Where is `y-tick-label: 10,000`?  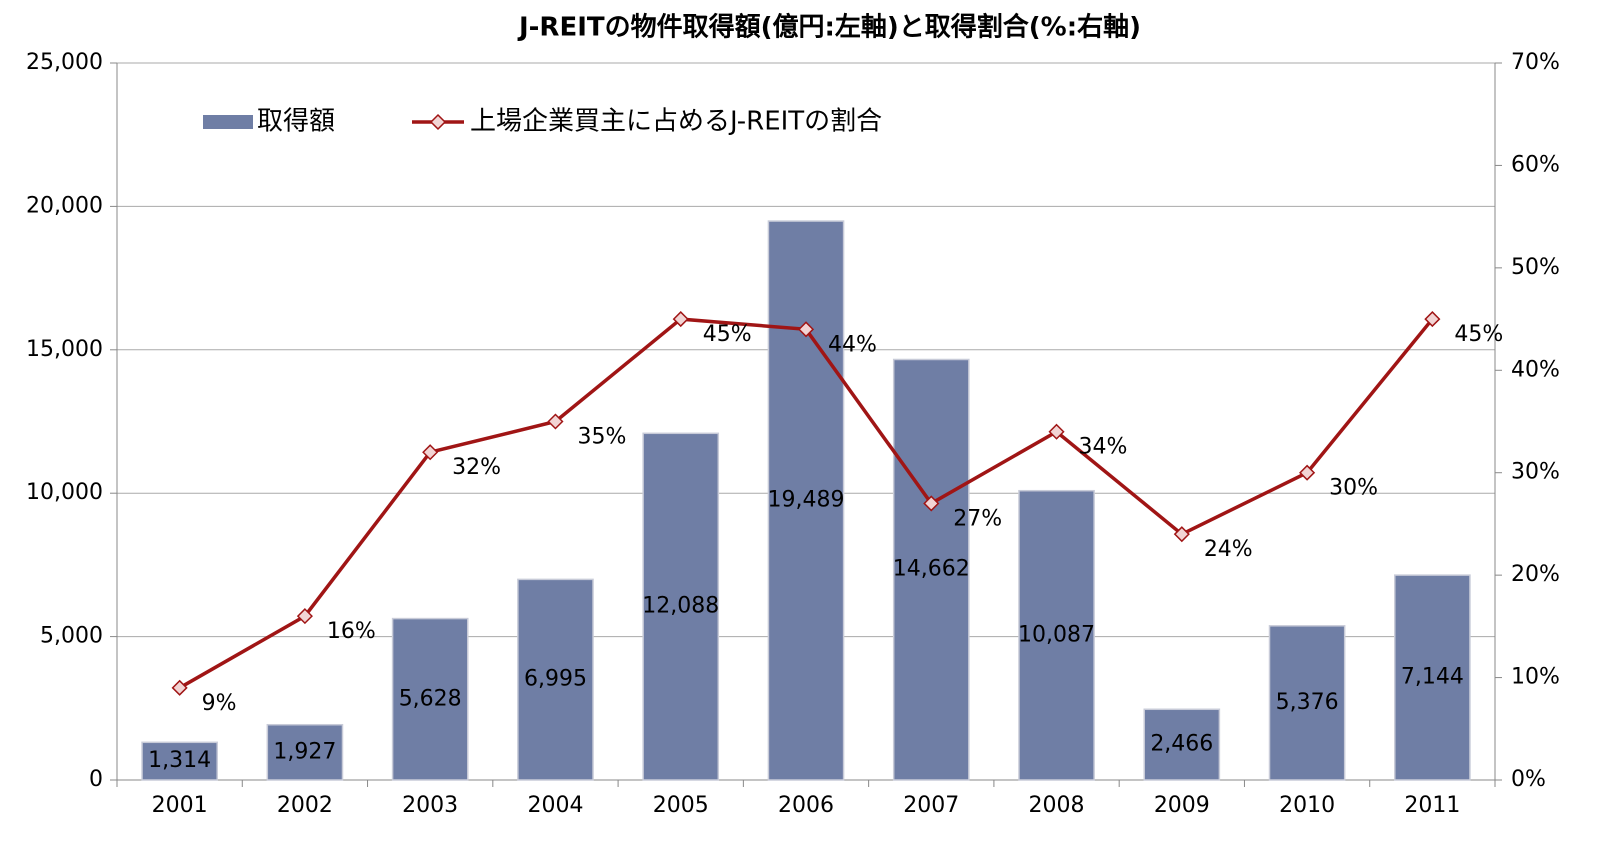
y-tick-label: 10,000 is located at coordinates (64, 492).